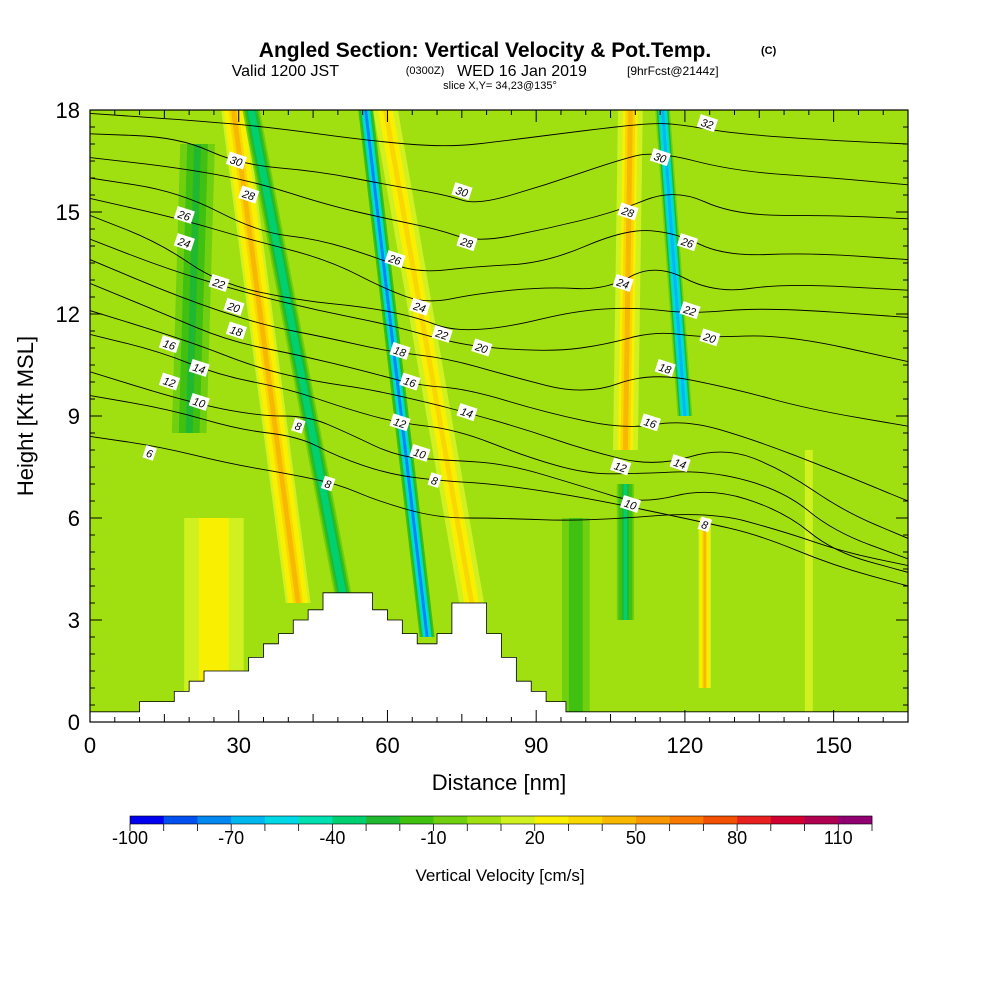  I want to click on valid-time: Valid 1200 JST, so click(286, 71).